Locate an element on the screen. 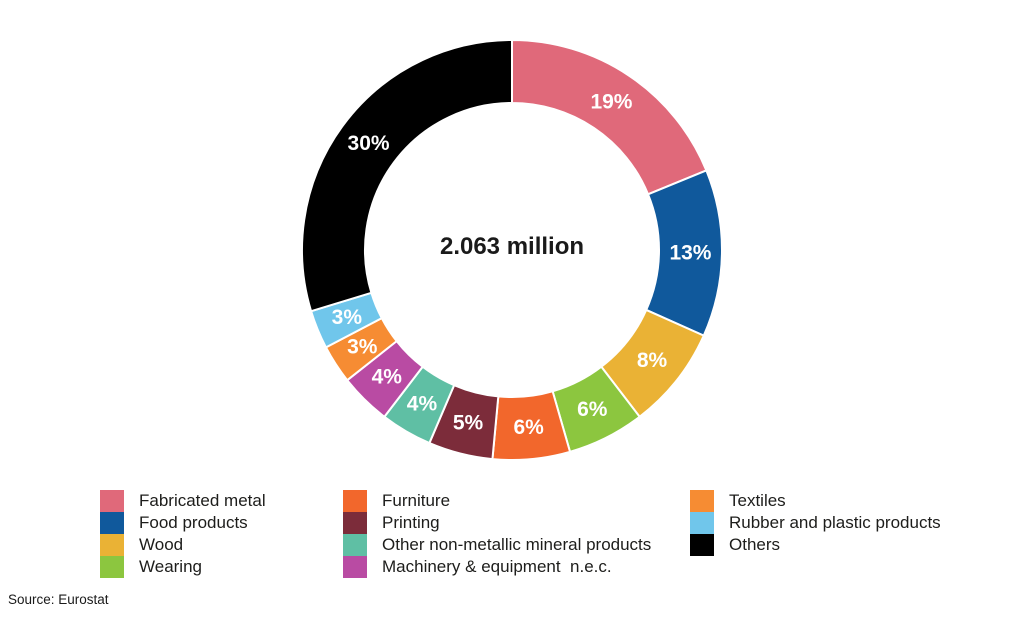 The height and width of the screenshot is (619, 1024). legend-label: Food products is located at coordinates (193, 522).